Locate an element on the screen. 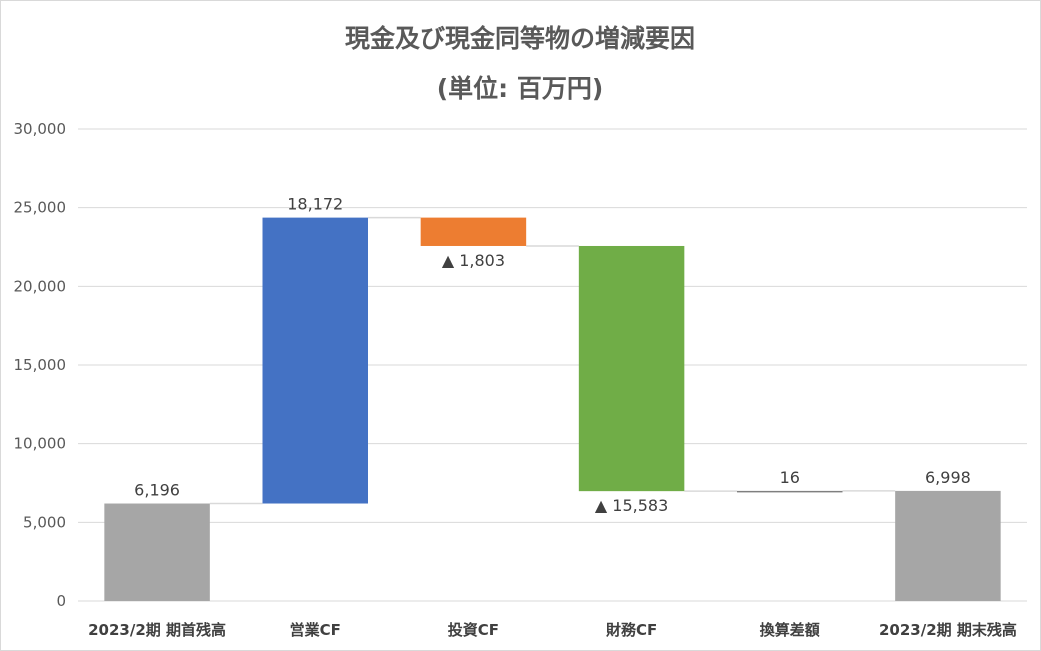 The height and width of the screenshot is (651, 1041). data-label-5: 6,998 is located at coordinates (948, 477).